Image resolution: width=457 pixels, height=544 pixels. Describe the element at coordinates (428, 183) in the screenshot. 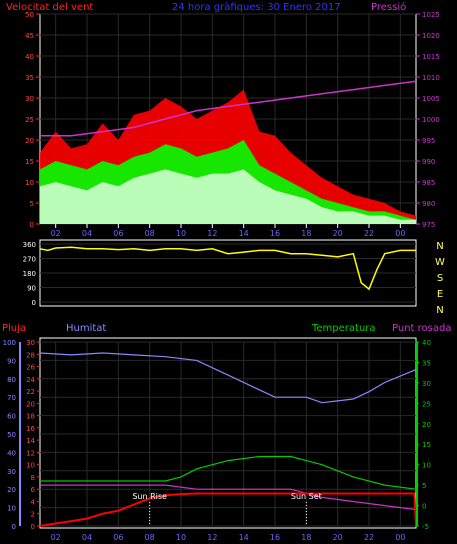

I see `pressure-tick-label: 985` at that location.